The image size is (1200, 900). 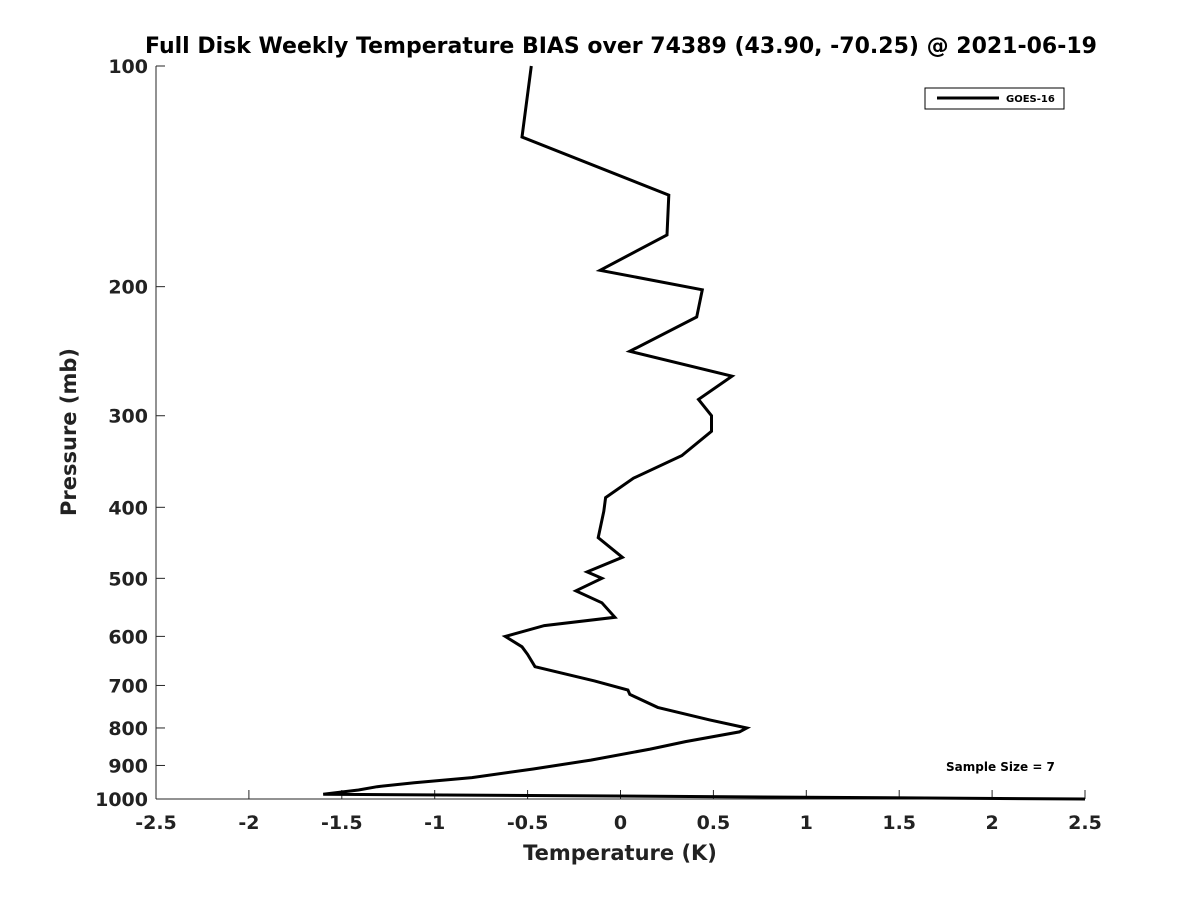 I want to click on y-tick-label: 100, so click(x=128, y=67).